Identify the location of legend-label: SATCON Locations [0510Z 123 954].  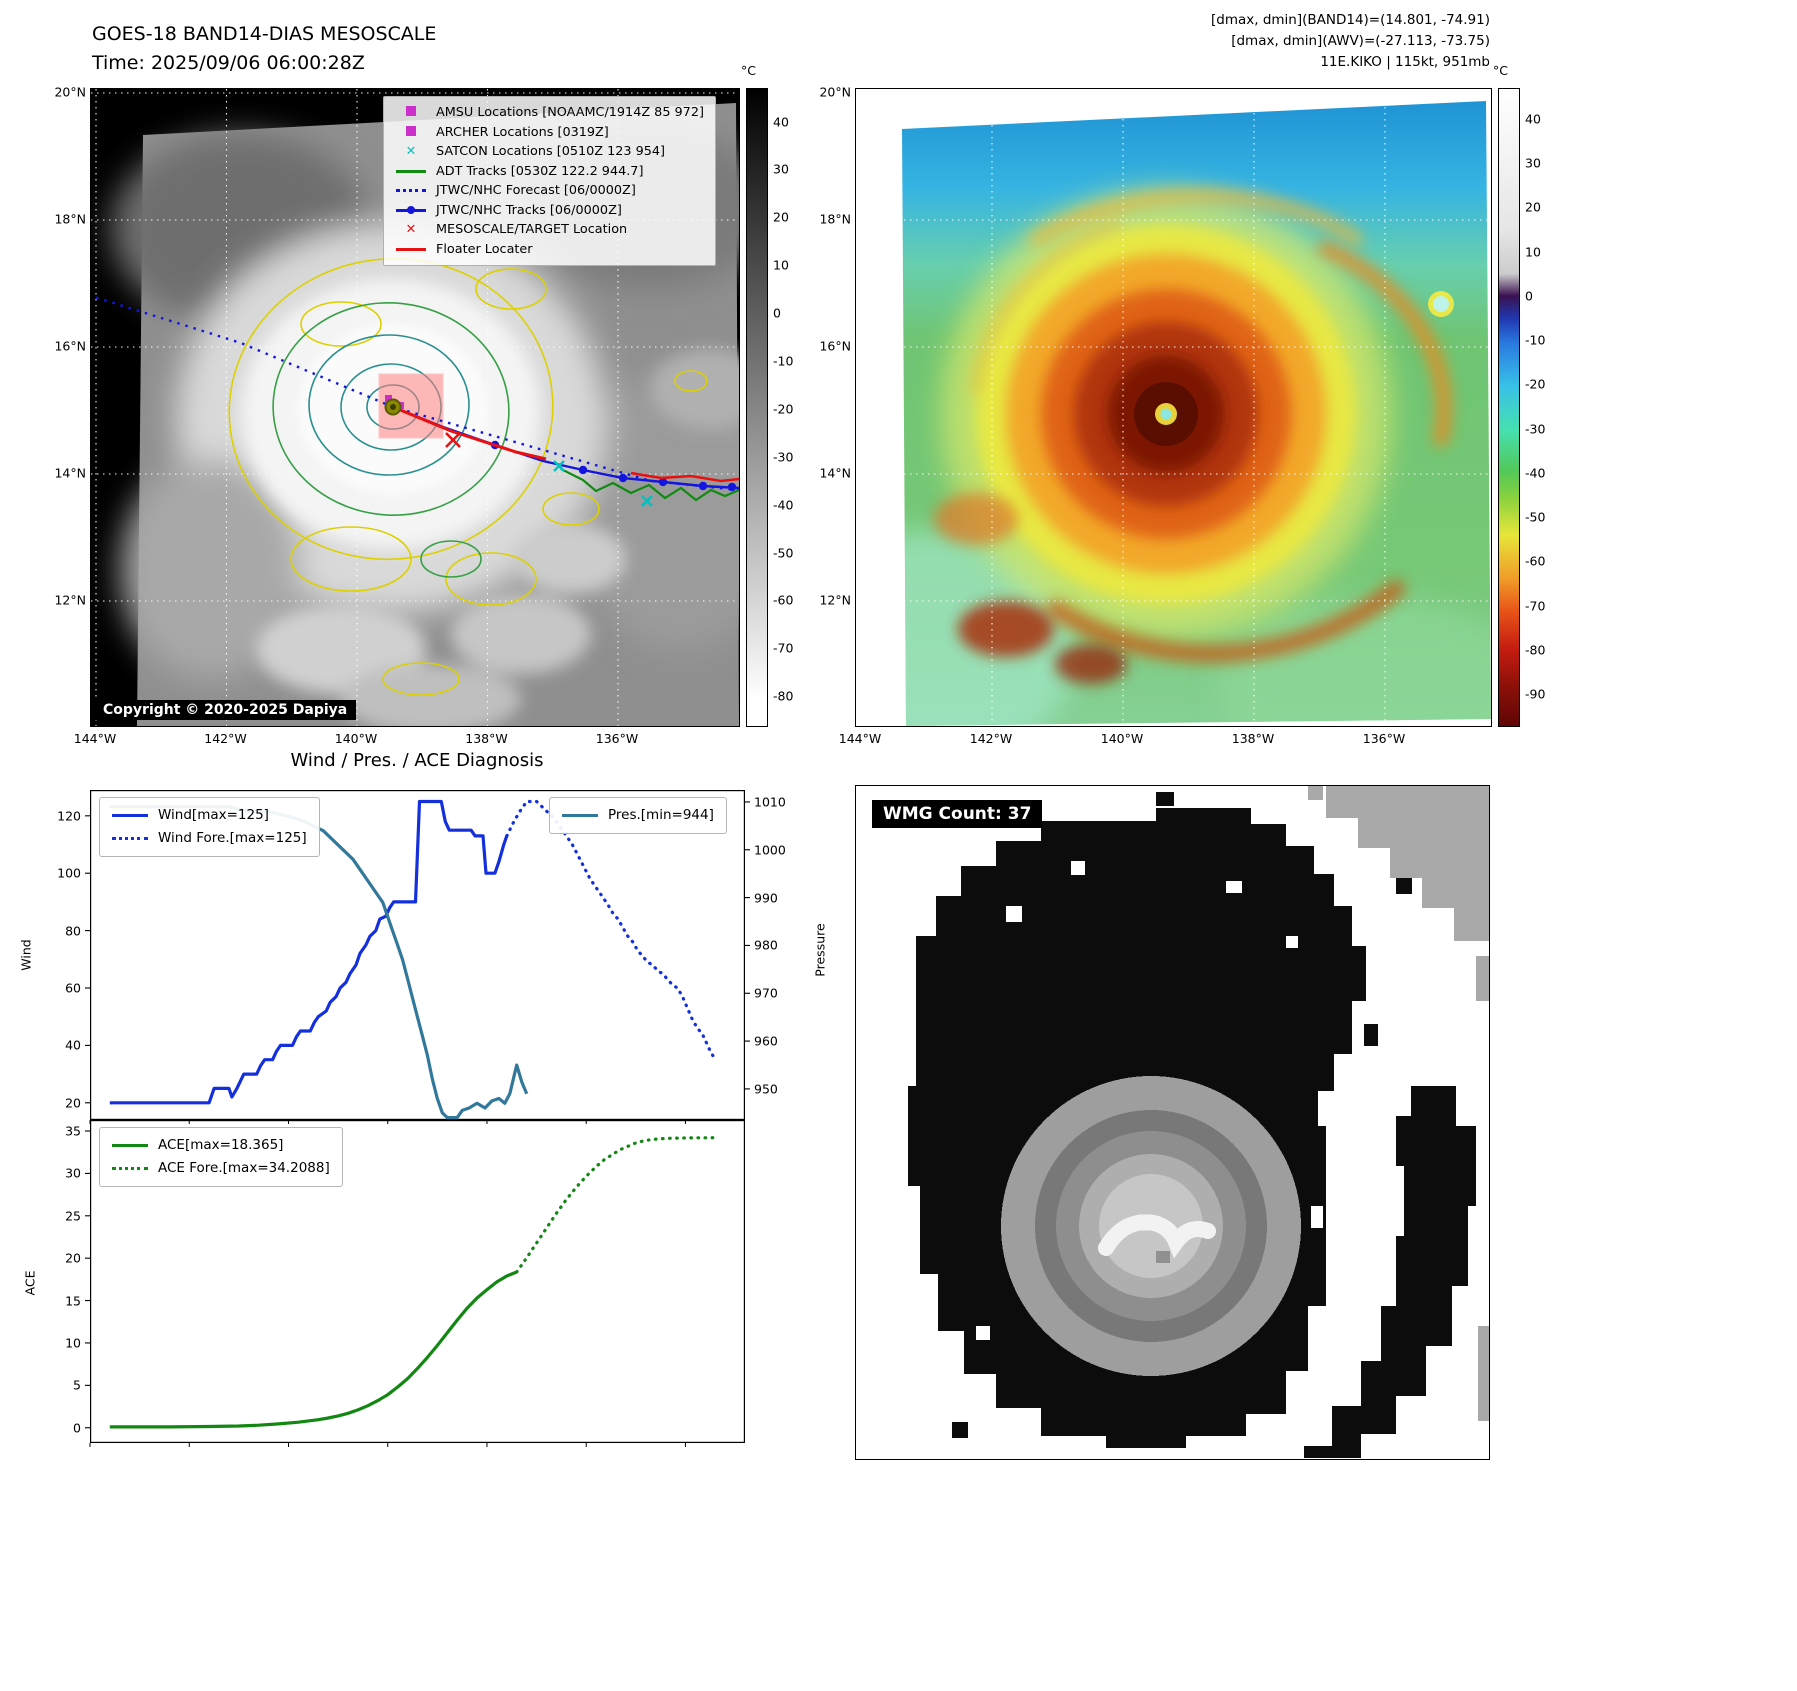
(551, 151).